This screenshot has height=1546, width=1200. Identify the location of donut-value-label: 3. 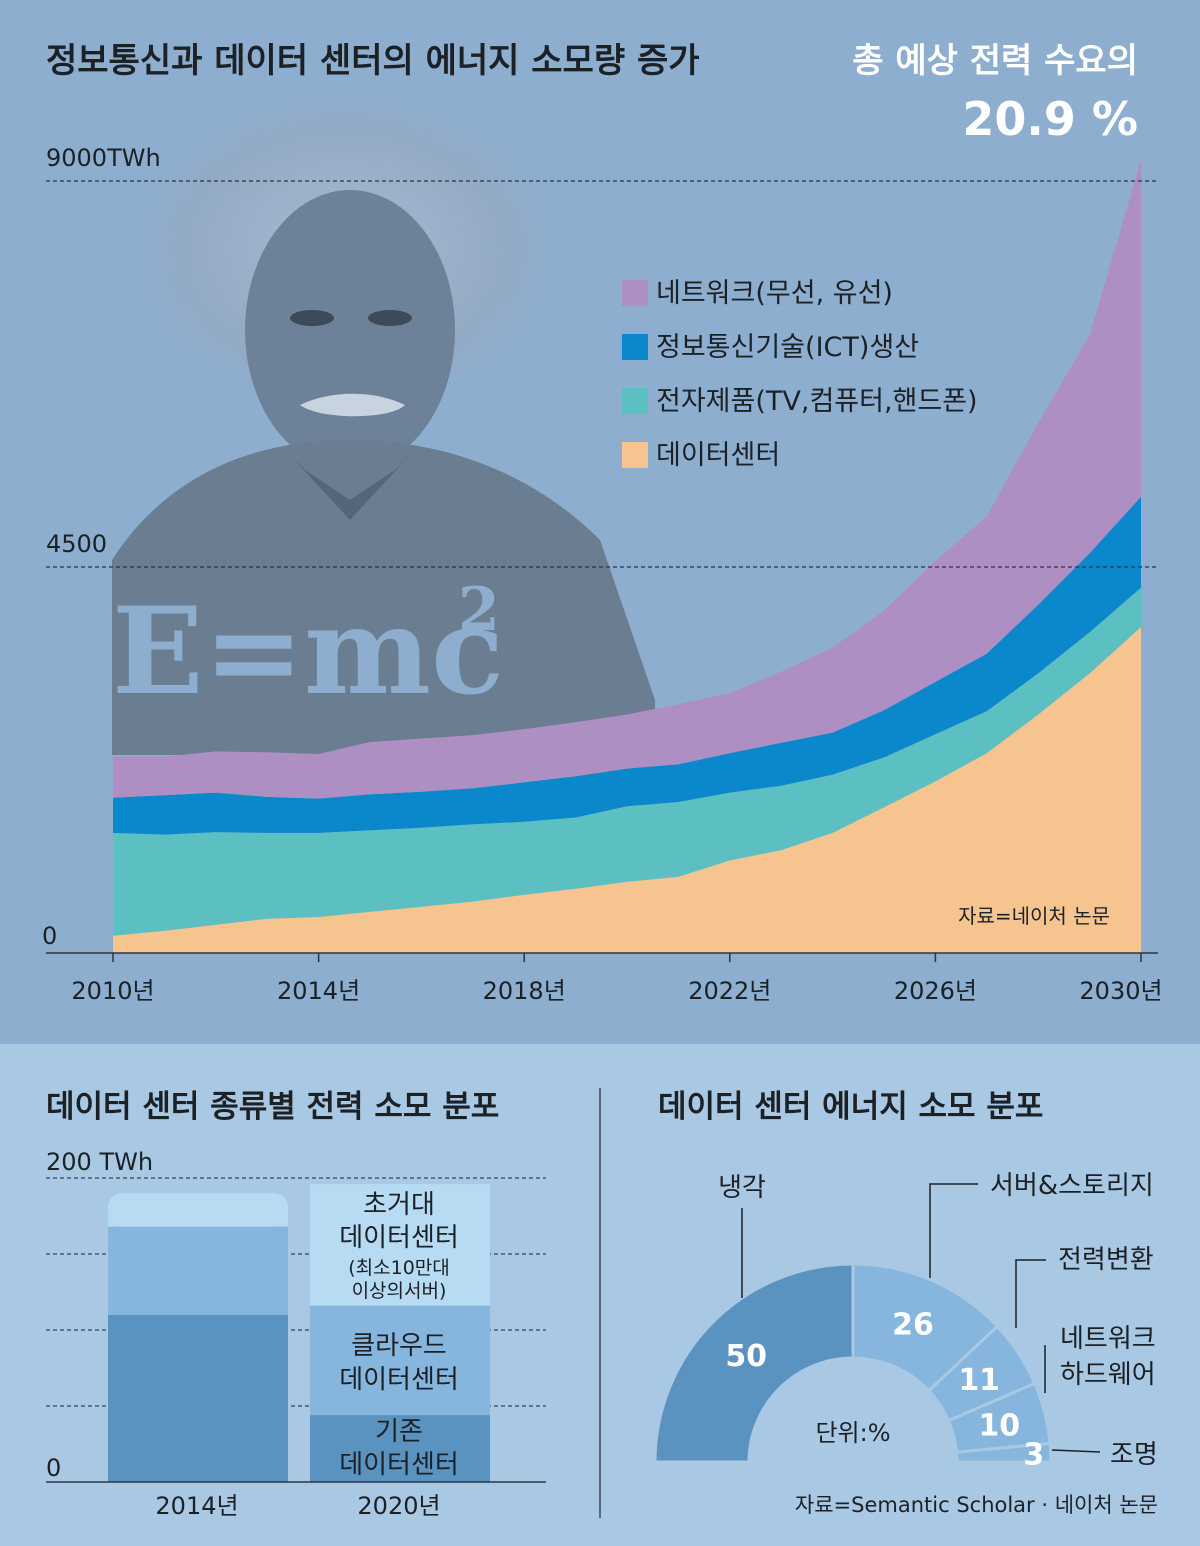
(1033, 1455).